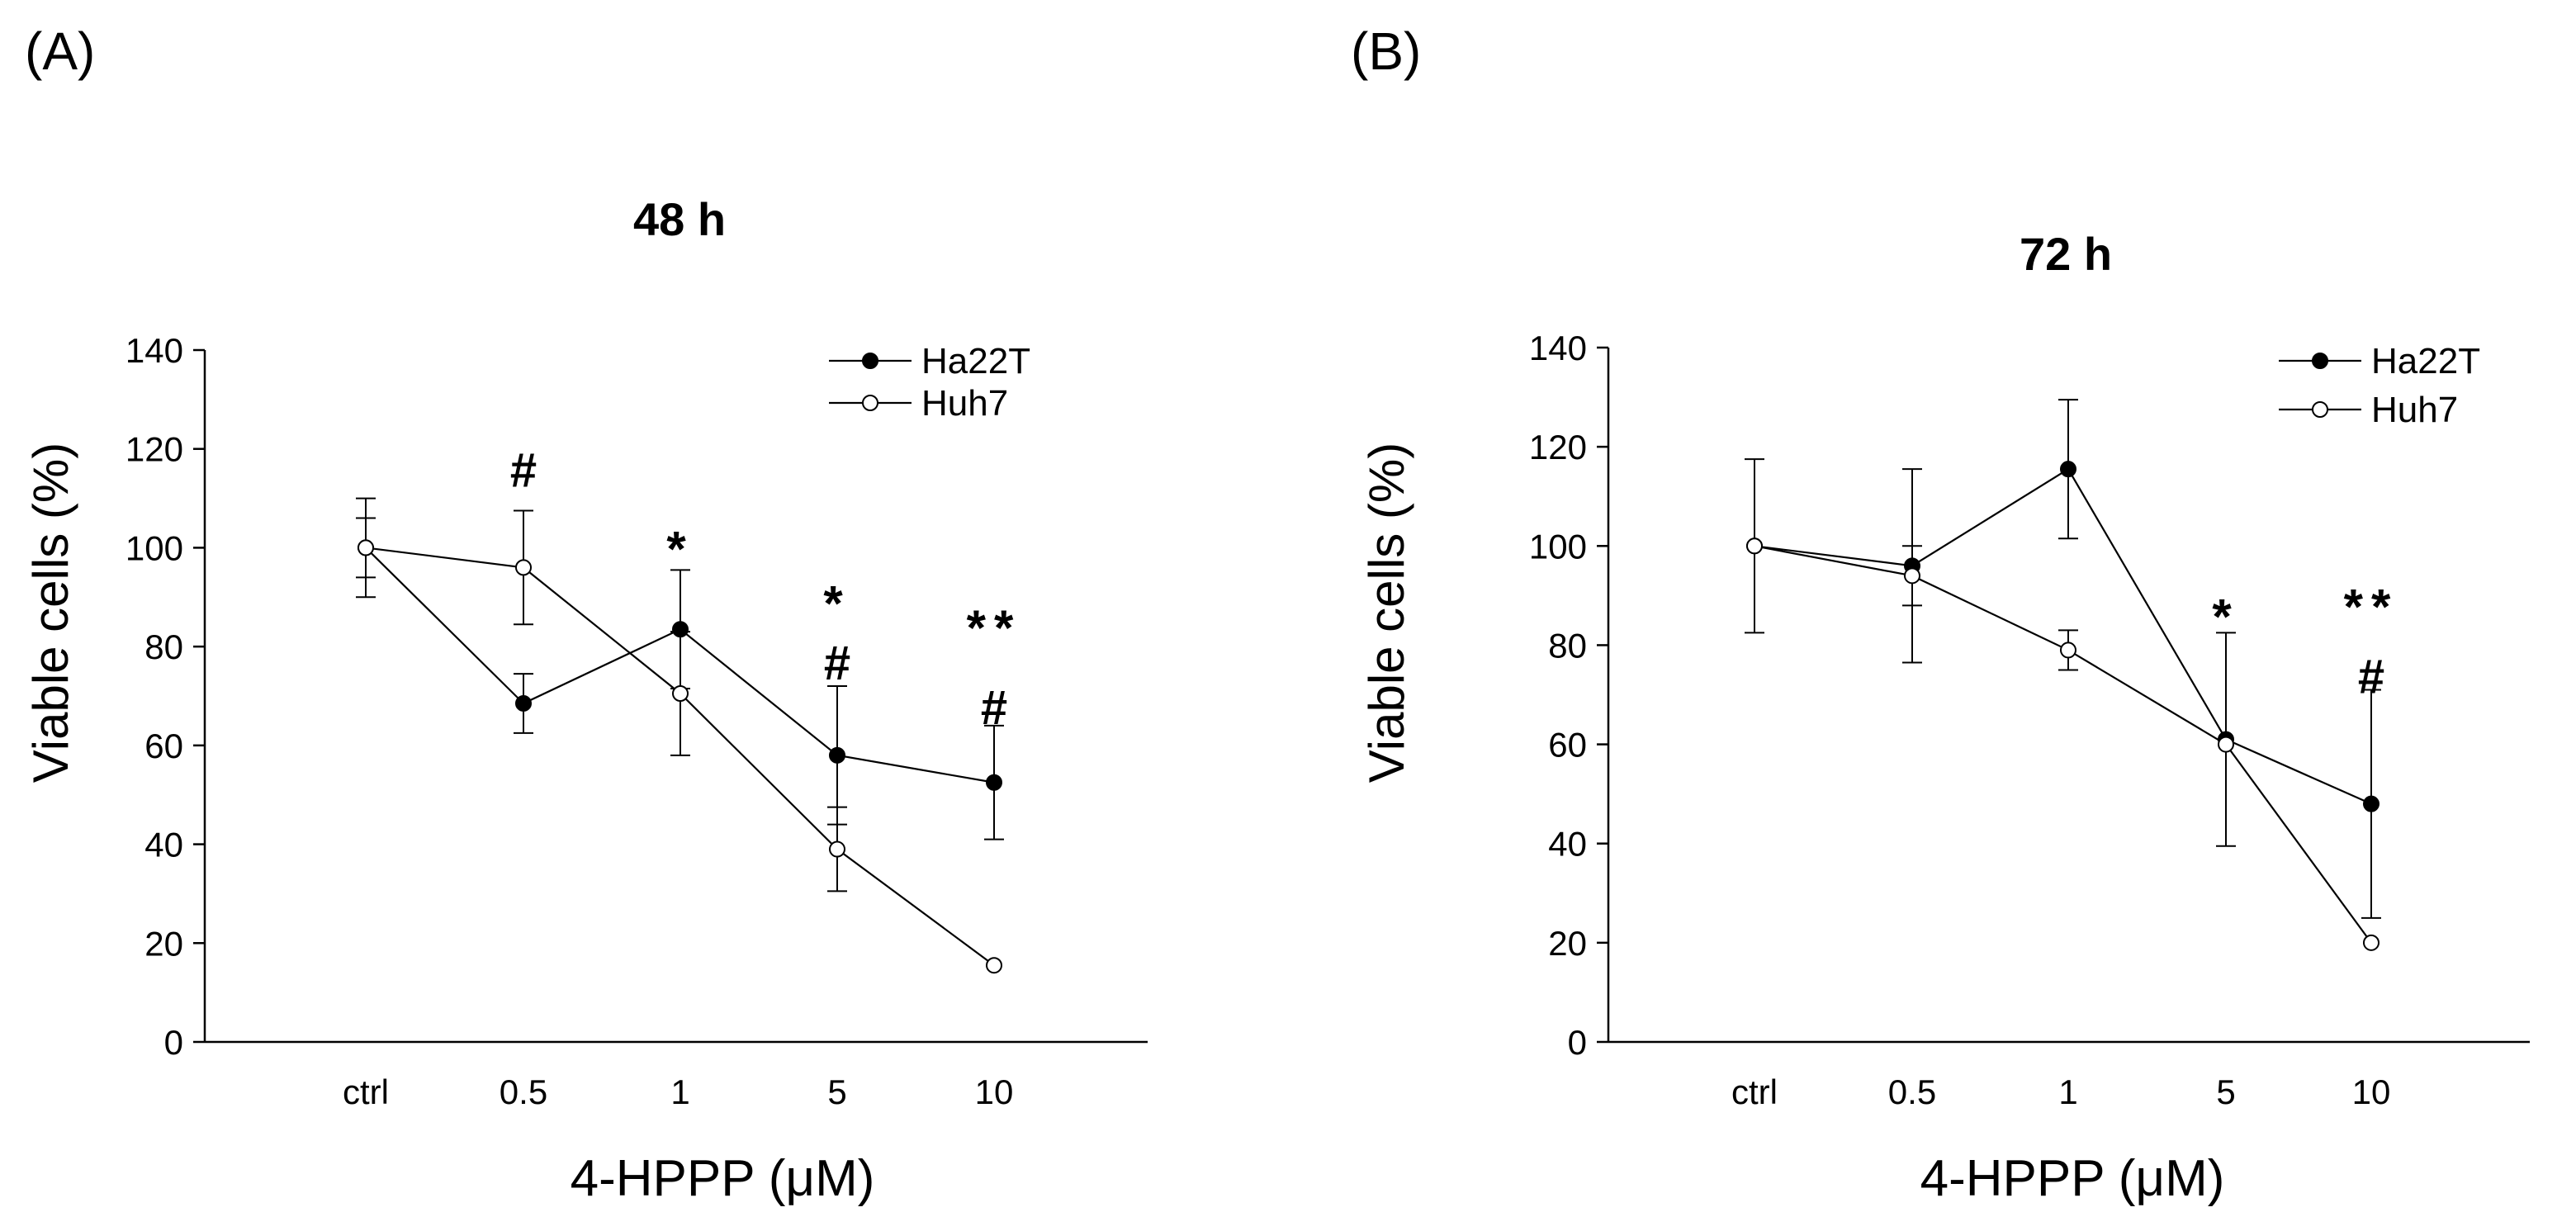 The width and height of the screenshot is (2576, 1231). What do you see at coordinates (679, 219) in the screenshot?
I see `chart-title: 48 h` at bounding box center [679, 219].